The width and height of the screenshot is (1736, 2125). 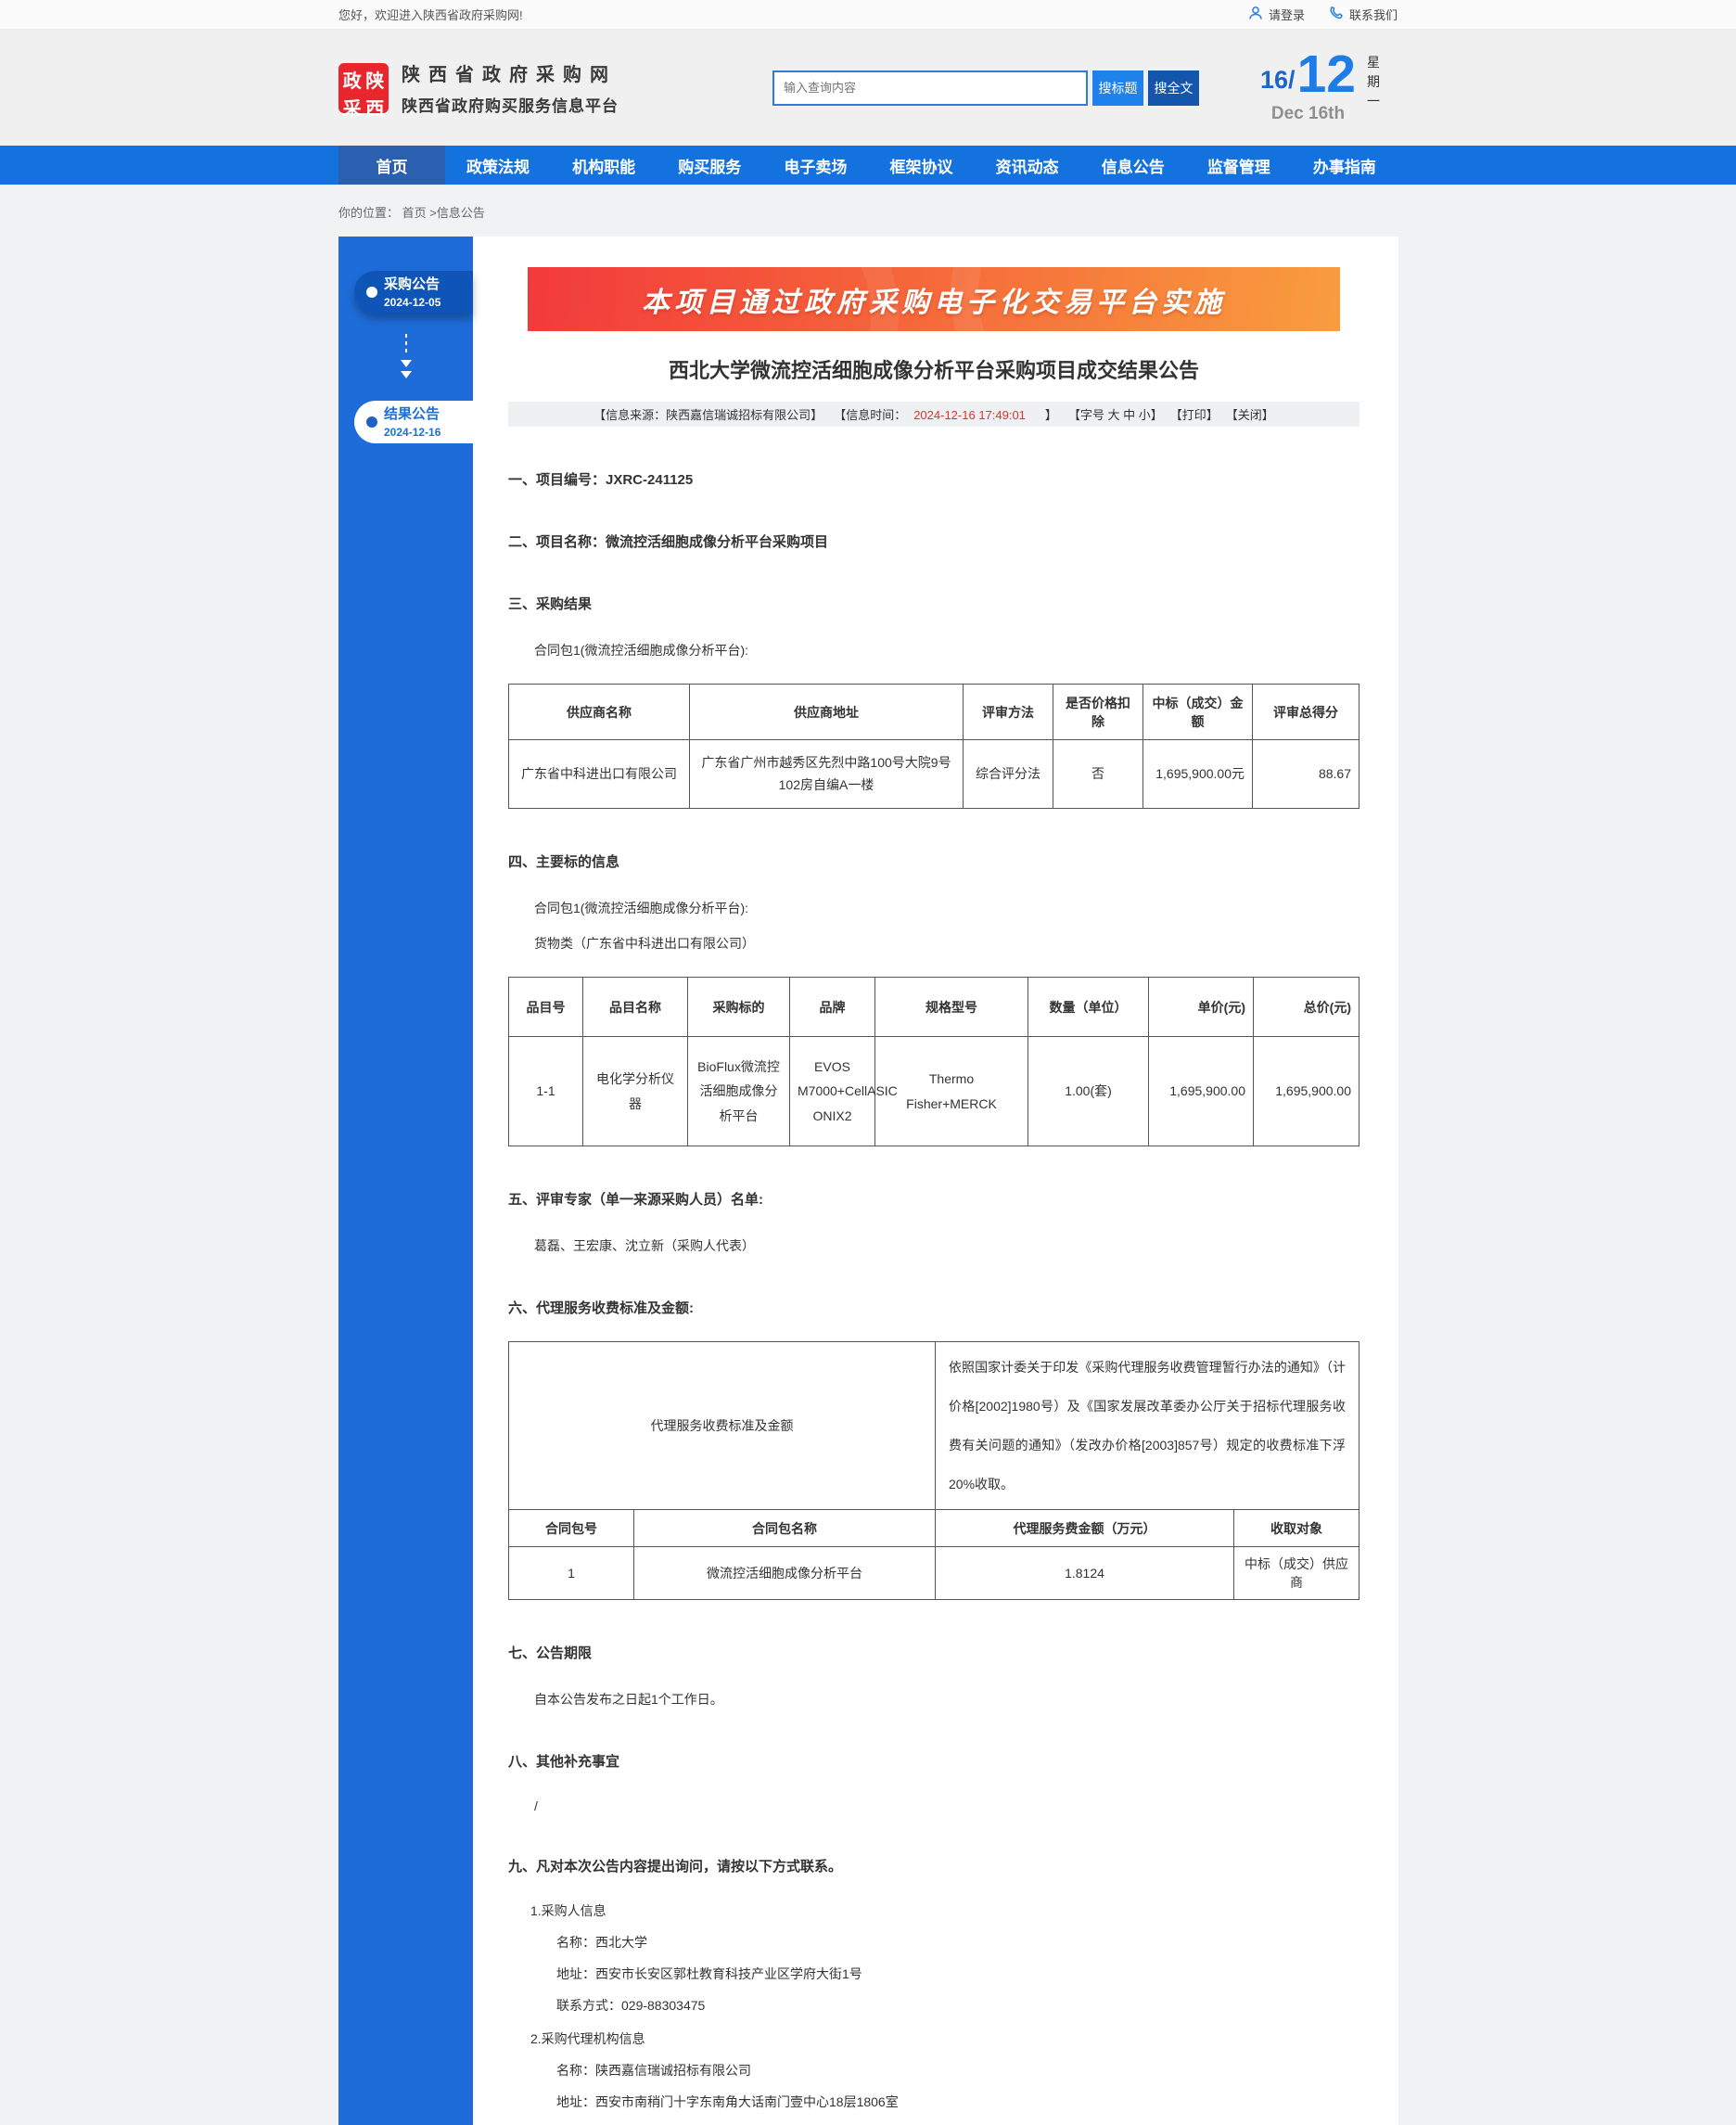 I want to click on col-review-method: 评审方法, so click(x=1008, y=712).